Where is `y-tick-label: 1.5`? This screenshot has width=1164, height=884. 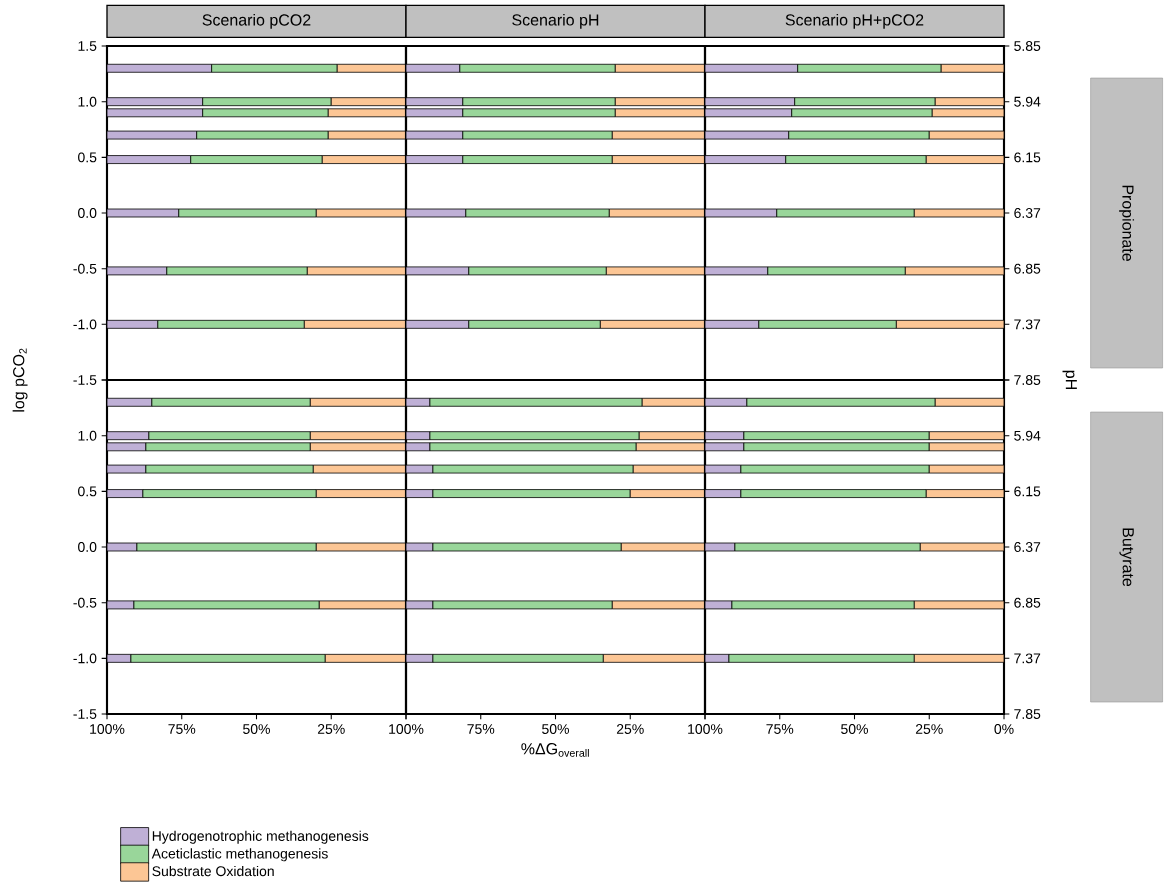 y-tick-label: 1.5 is located at coordinates (87, 46).